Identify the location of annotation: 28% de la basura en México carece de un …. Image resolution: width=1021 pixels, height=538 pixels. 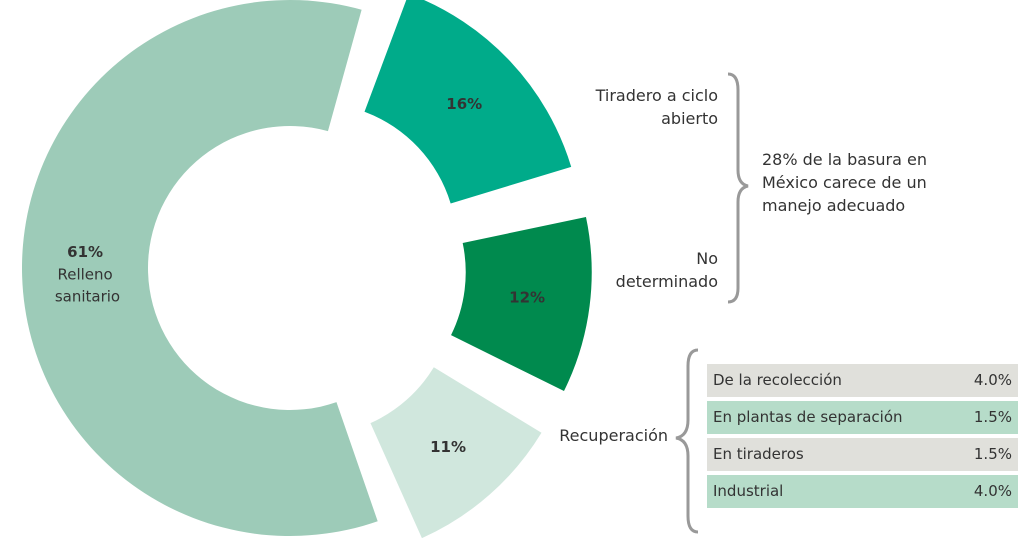
(844, 182).